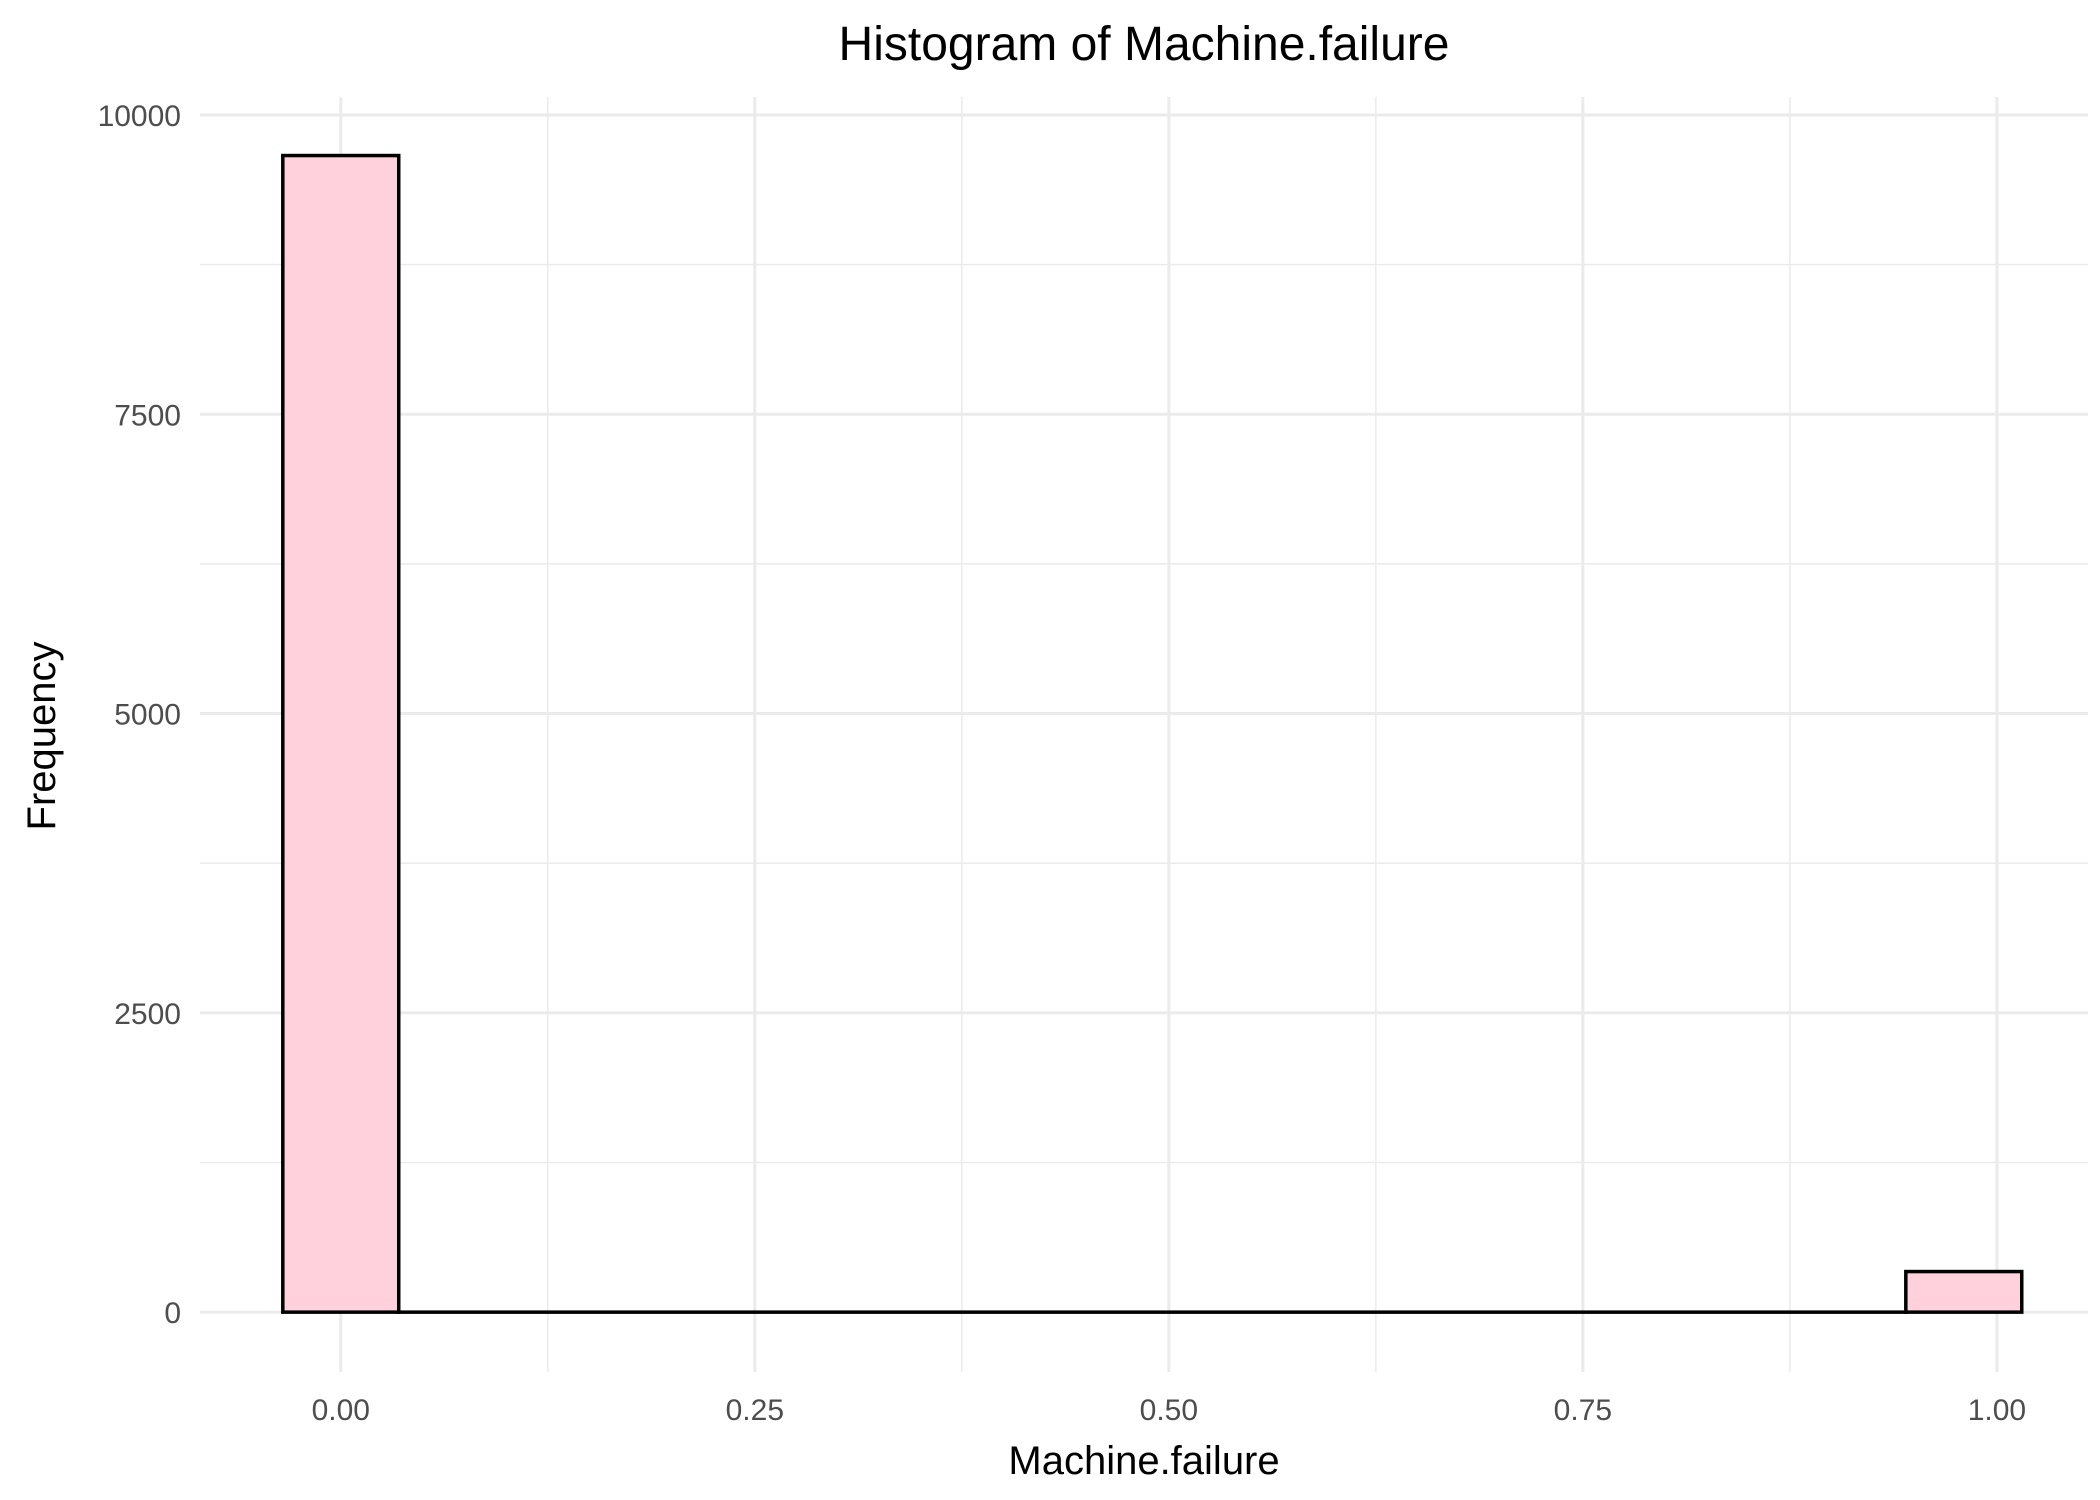  I want to click on y-axis-ticks: 0 2500 5000 7500 10000, so click(139, 715).